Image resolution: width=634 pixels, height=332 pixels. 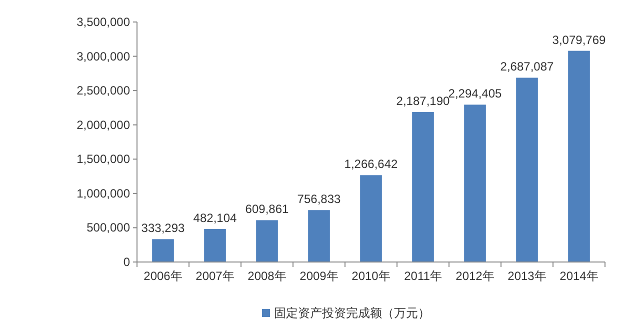 What do you see at coordinates (163, 276) in the screenshot?
I see `x-tick-label: 2006年` at bounding box center [163, 276].